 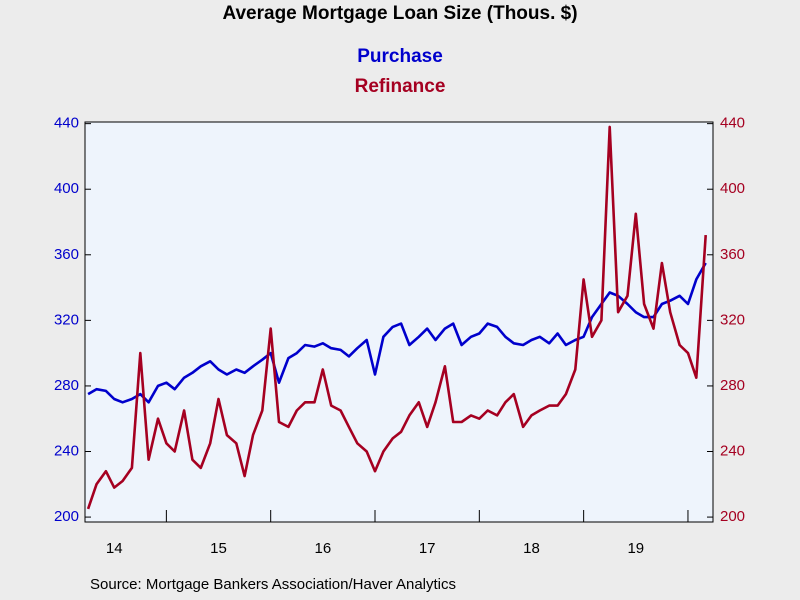 What do you see at coordinates (635, 548) in the screenshot?
I see `x-tick-label: 19` at bounding box center [635, 548].